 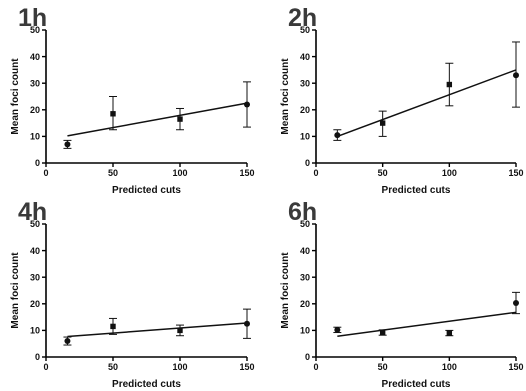 I want to click on panel-title: 2h, so click(x=302, y=18).